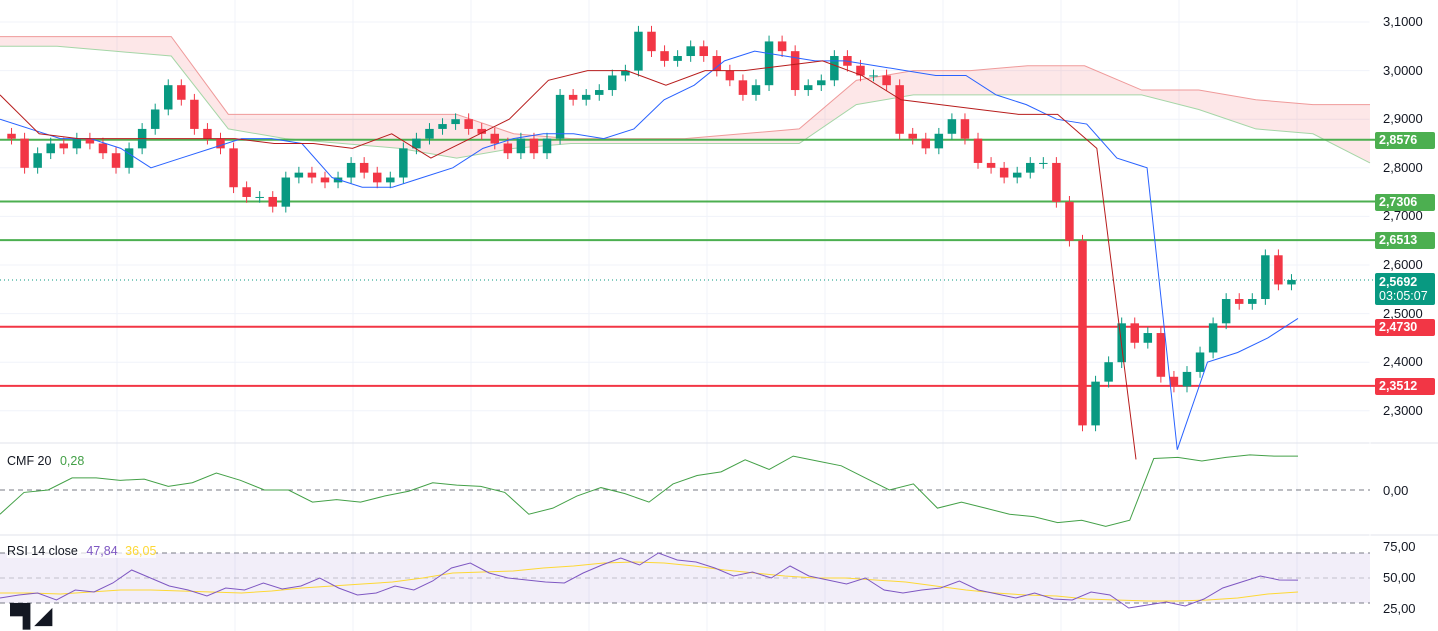  What do you see at coordinates (31, 615) in the screenshot?
I see `tradingview-logo: ▀▌◢` at bounding box center [31, 615].